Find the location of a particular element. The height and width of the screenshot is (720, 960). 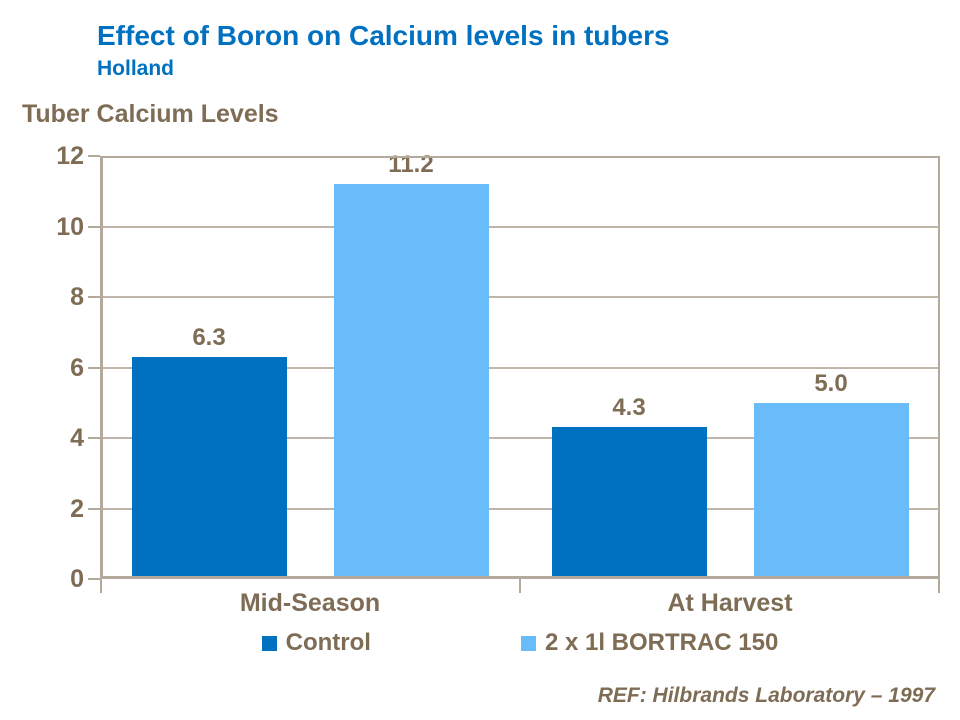

y-axis-label-6: 6 is located at coordinates (77, 367).